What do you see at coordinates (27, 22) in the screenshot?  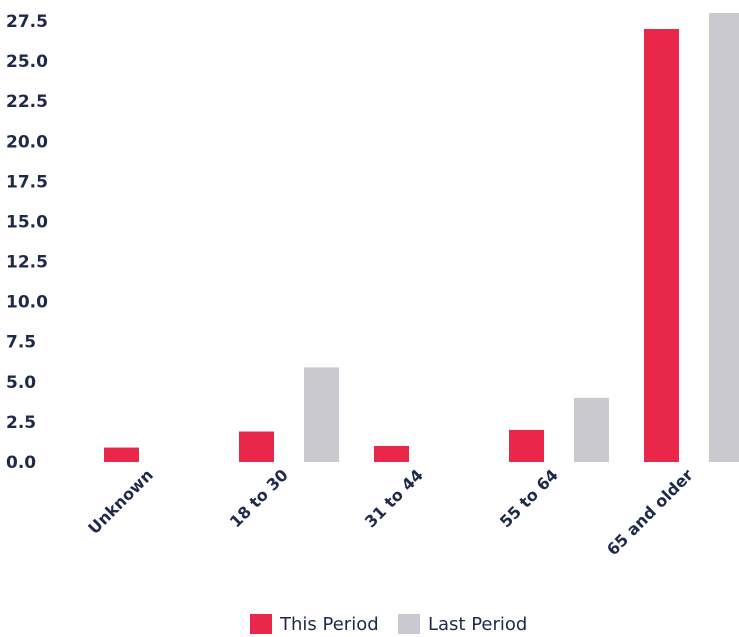 I see `y-tick-label: 27.5` at bounding box center [27, 22].